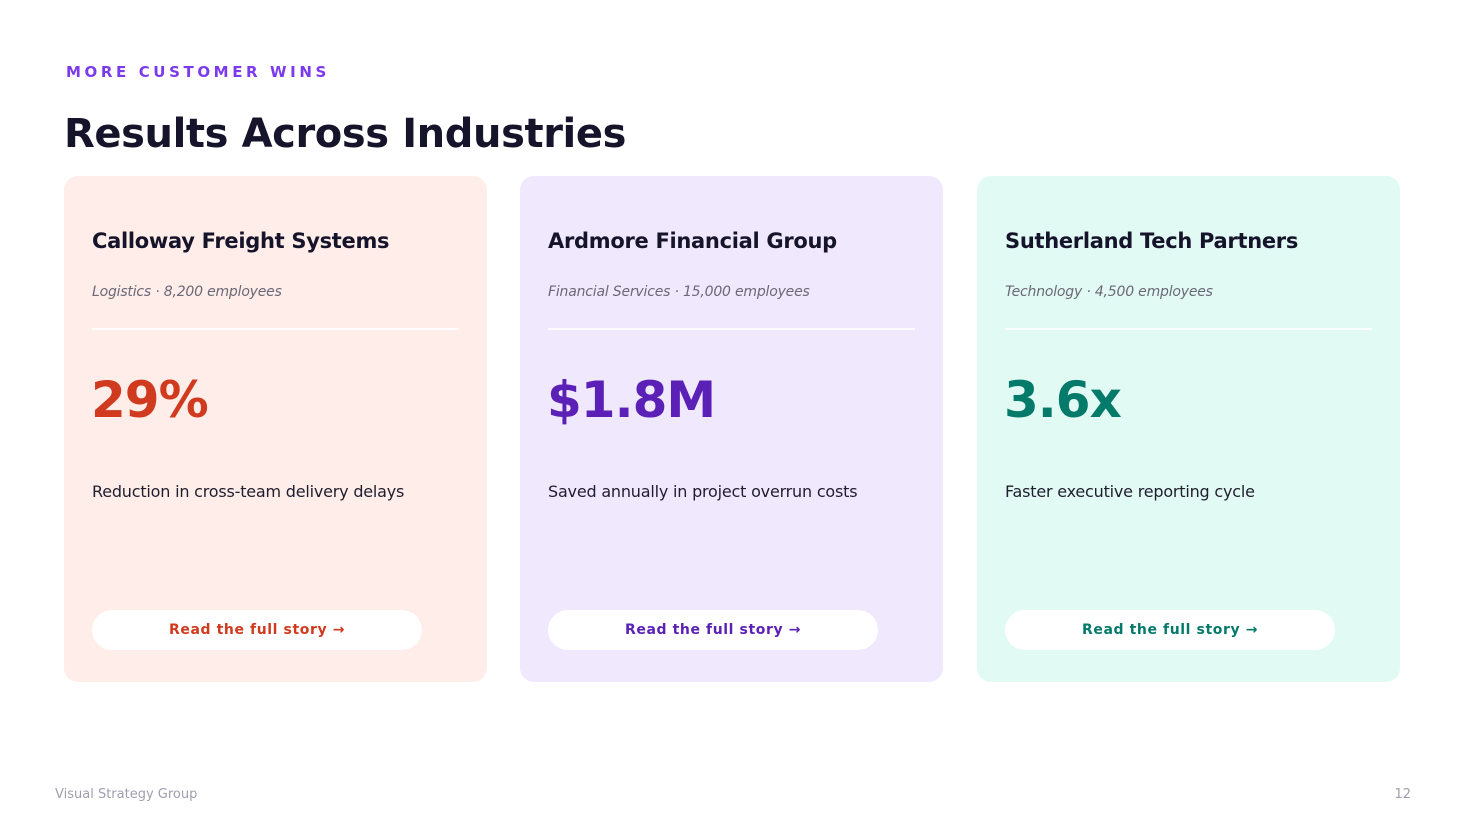 This screenshot has height=825, width=1467. Describe the element at coordinates (198, 72) in the screenshot. I see `eyebrow-label: MORE CUSTOMER WINS` at that location.